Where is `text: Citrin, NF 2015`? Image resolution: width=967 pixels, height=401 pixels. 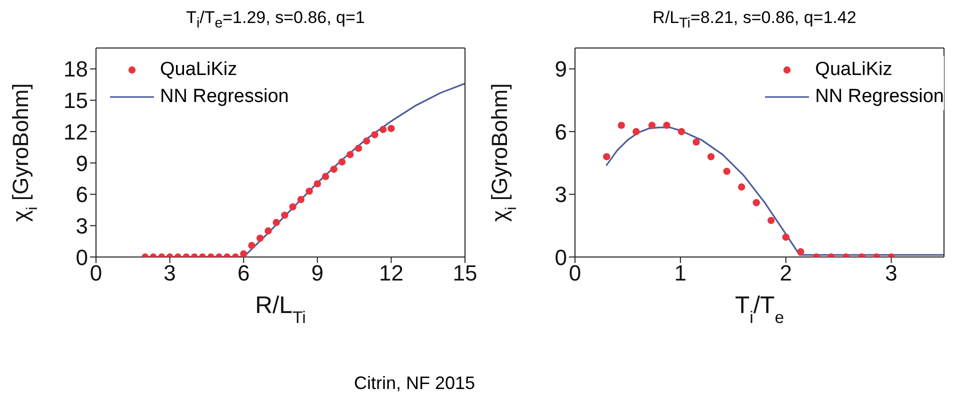
text: Citrin, NF 2015 is located at coordinates (414, 383).